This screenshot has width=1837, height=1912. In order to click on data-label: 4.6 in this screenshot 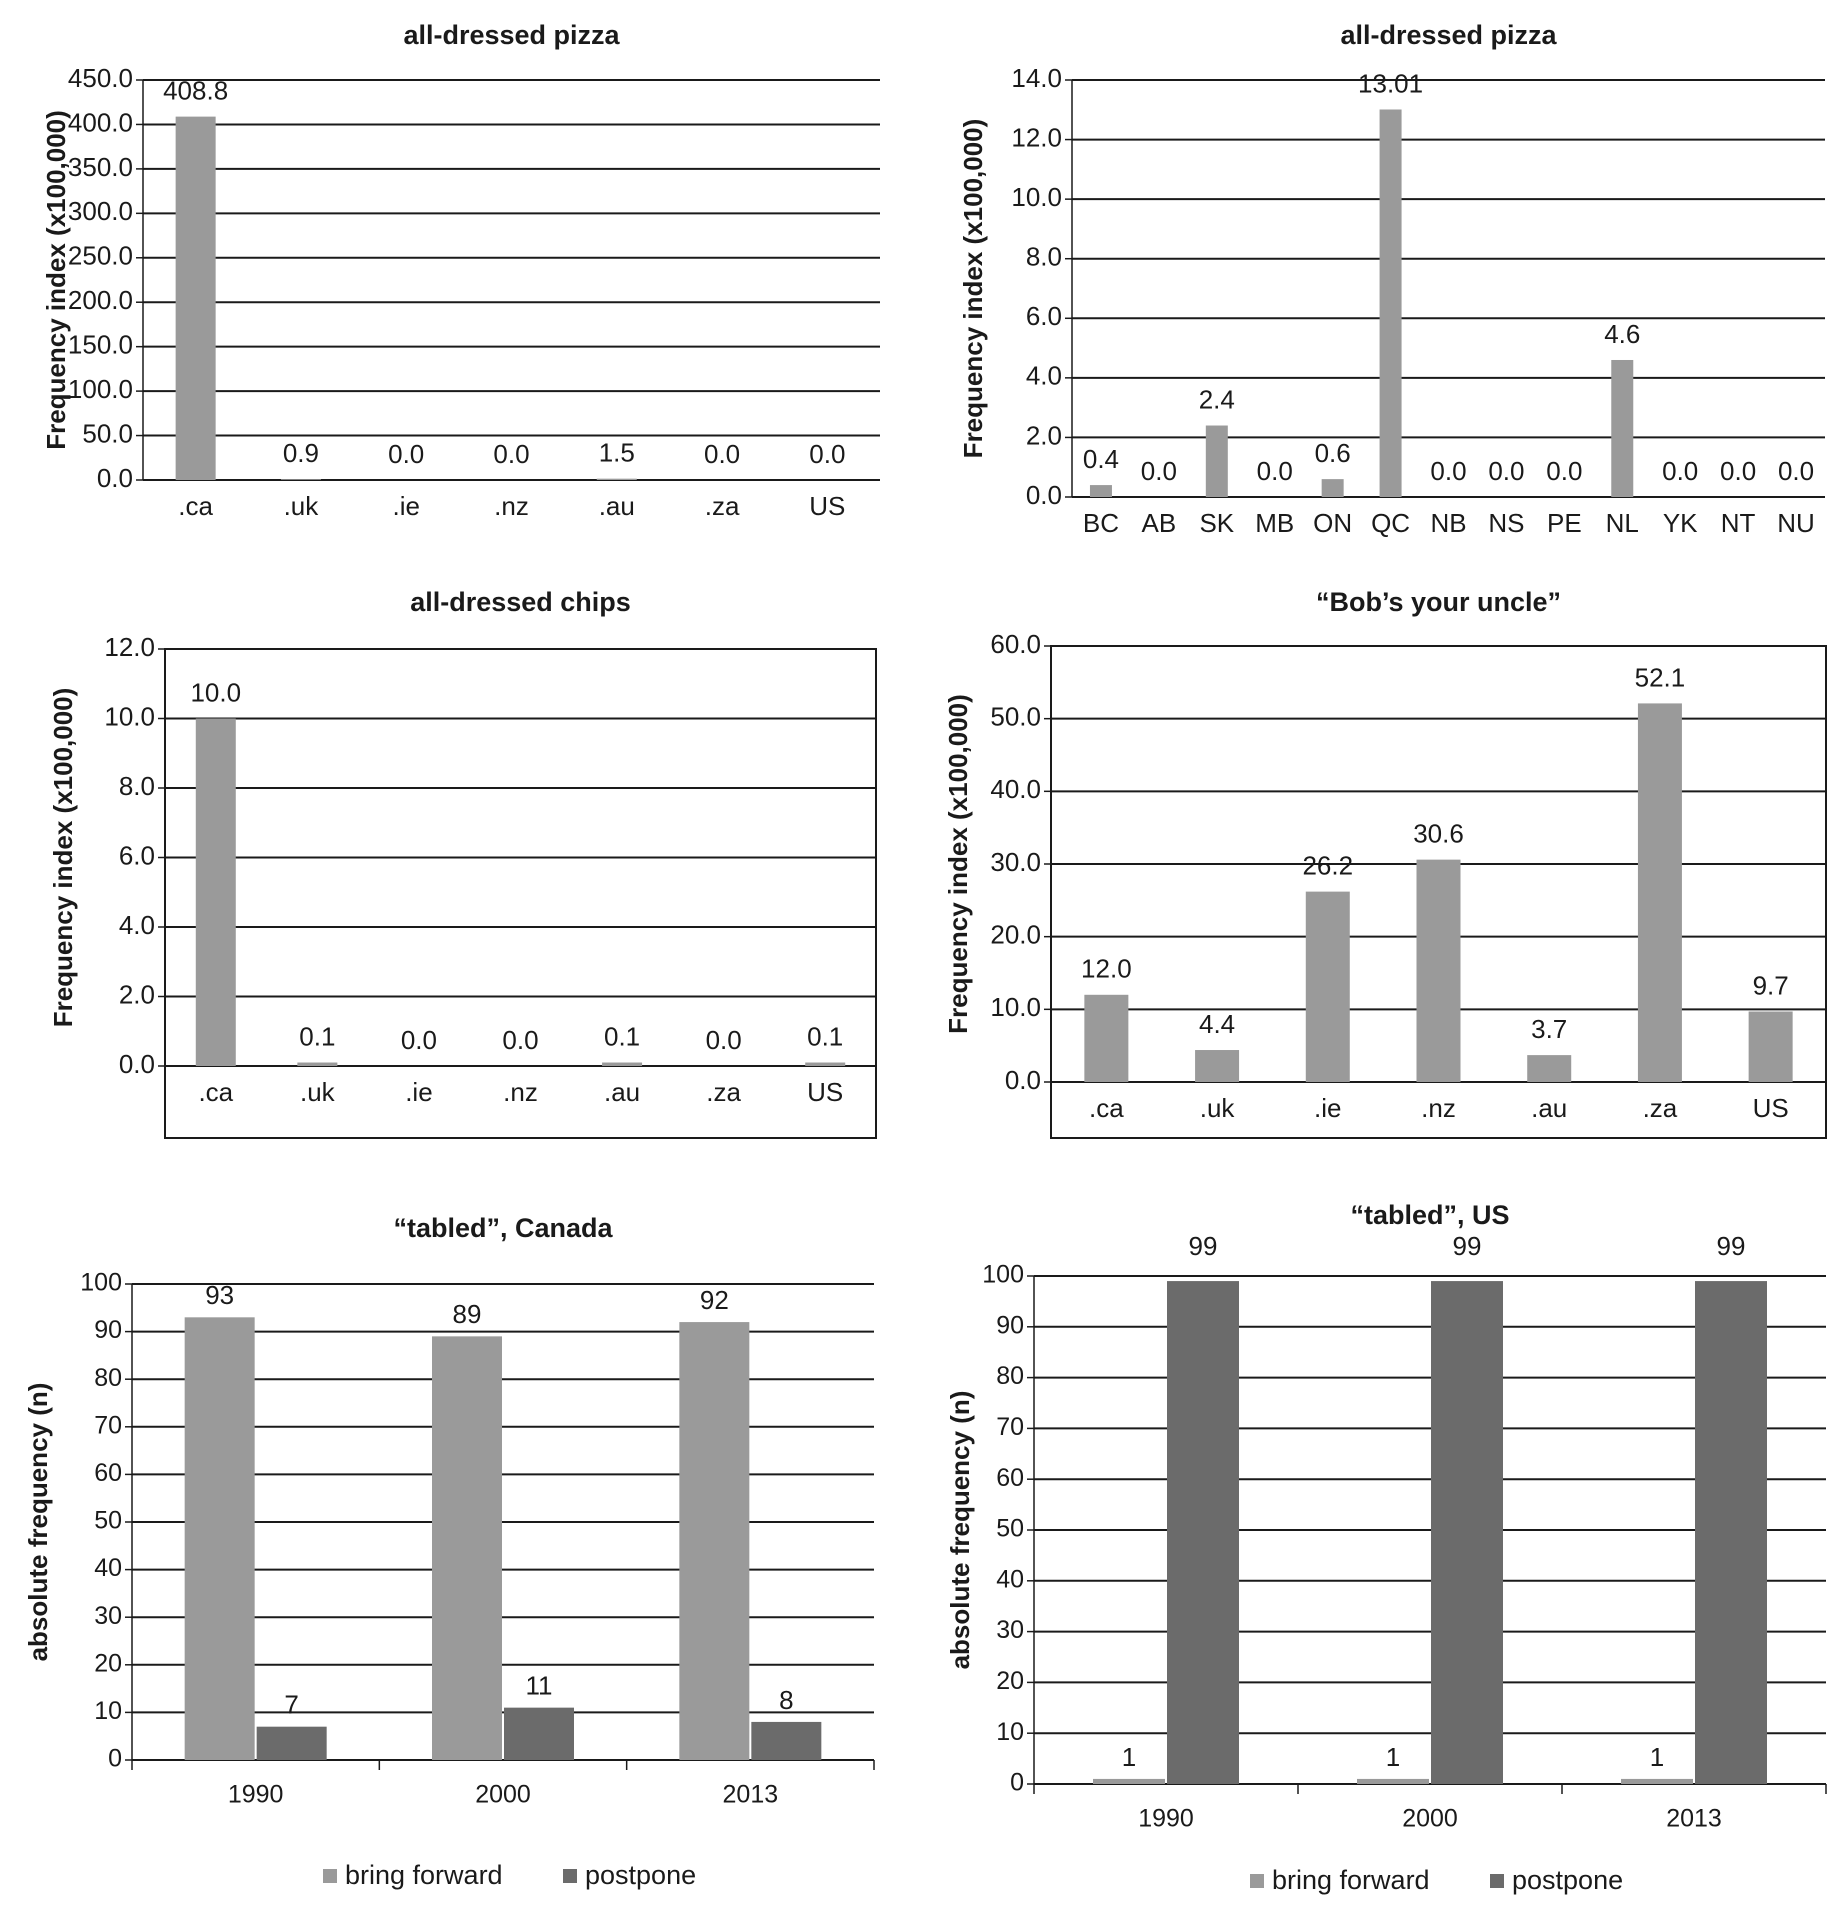, I will do `click(1622, 334)`.